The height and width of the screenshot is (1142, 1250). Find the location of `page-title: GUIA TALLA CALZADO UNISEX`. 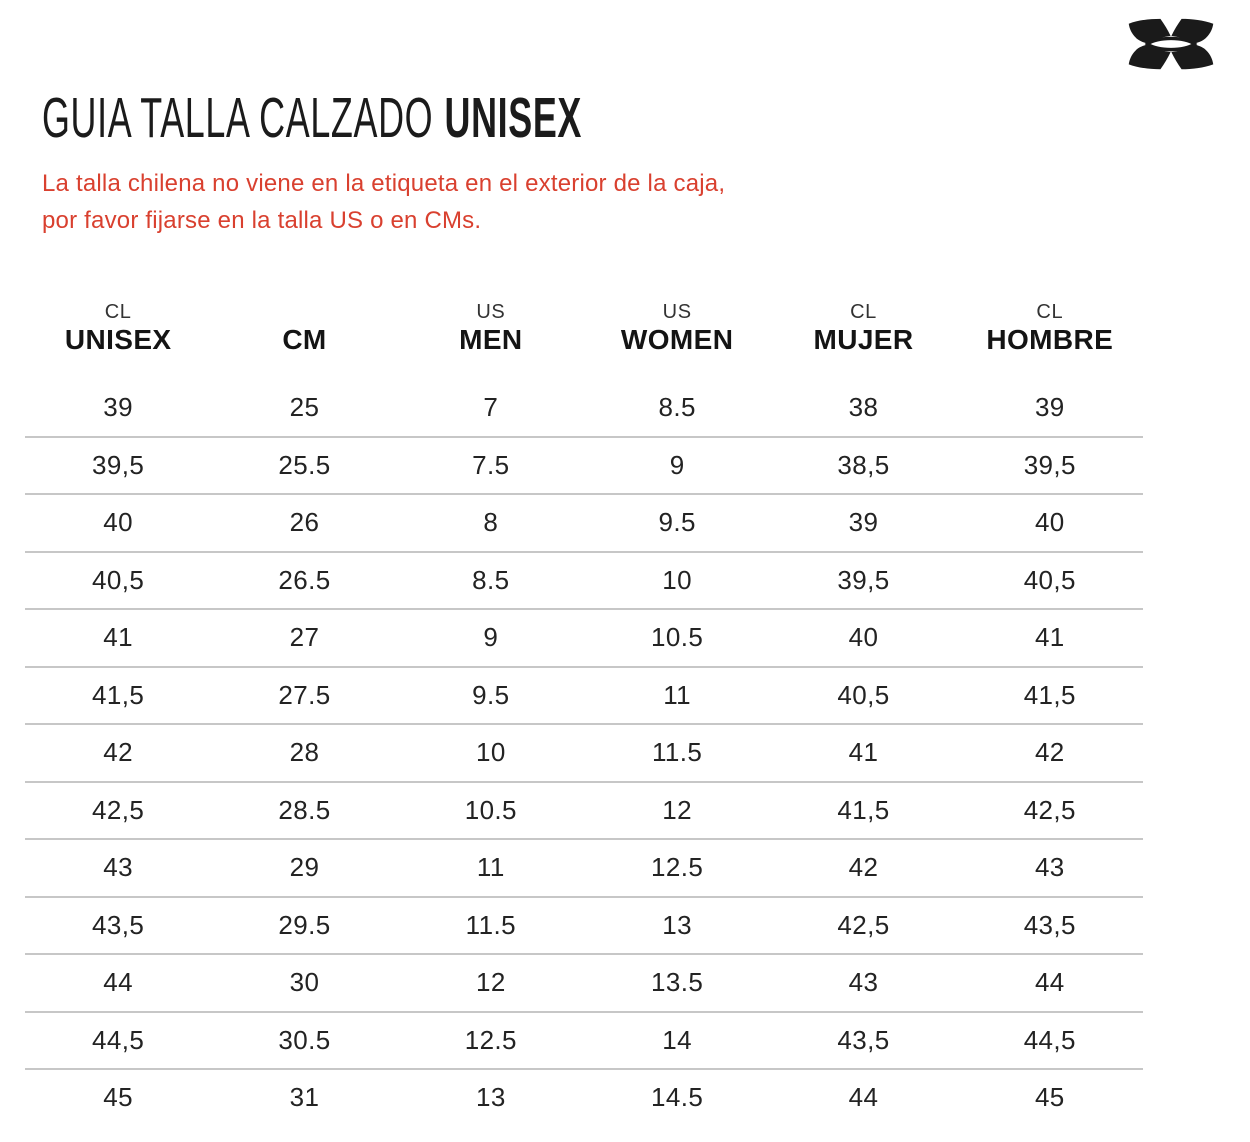

page-title: GUIA TALLA CALZADO UNISEX is located at coordinates (312, 118).